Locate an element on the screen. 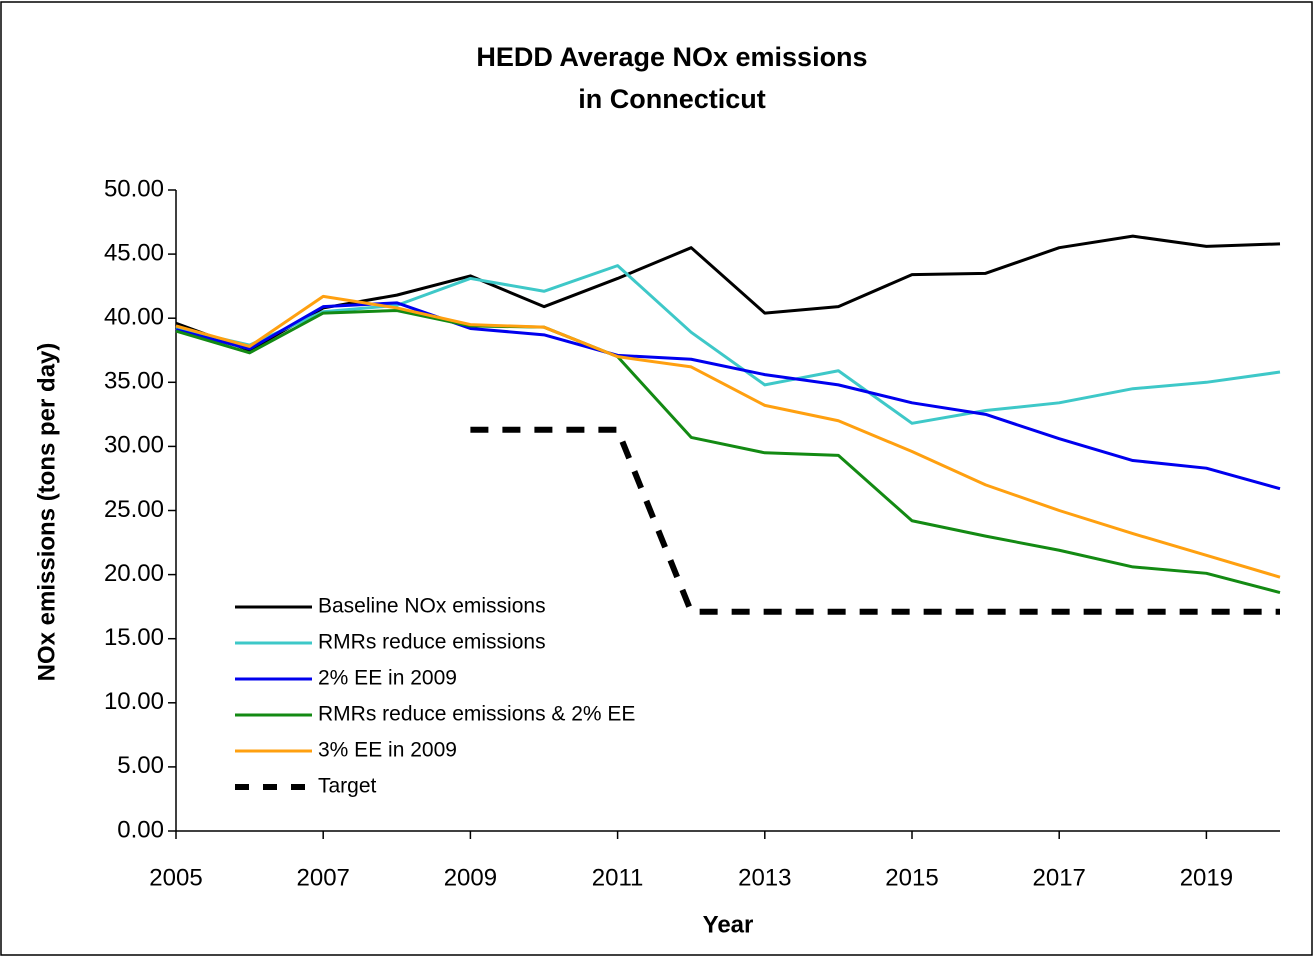  x-tick-label: 2009 is located at coordinates (470, 877).